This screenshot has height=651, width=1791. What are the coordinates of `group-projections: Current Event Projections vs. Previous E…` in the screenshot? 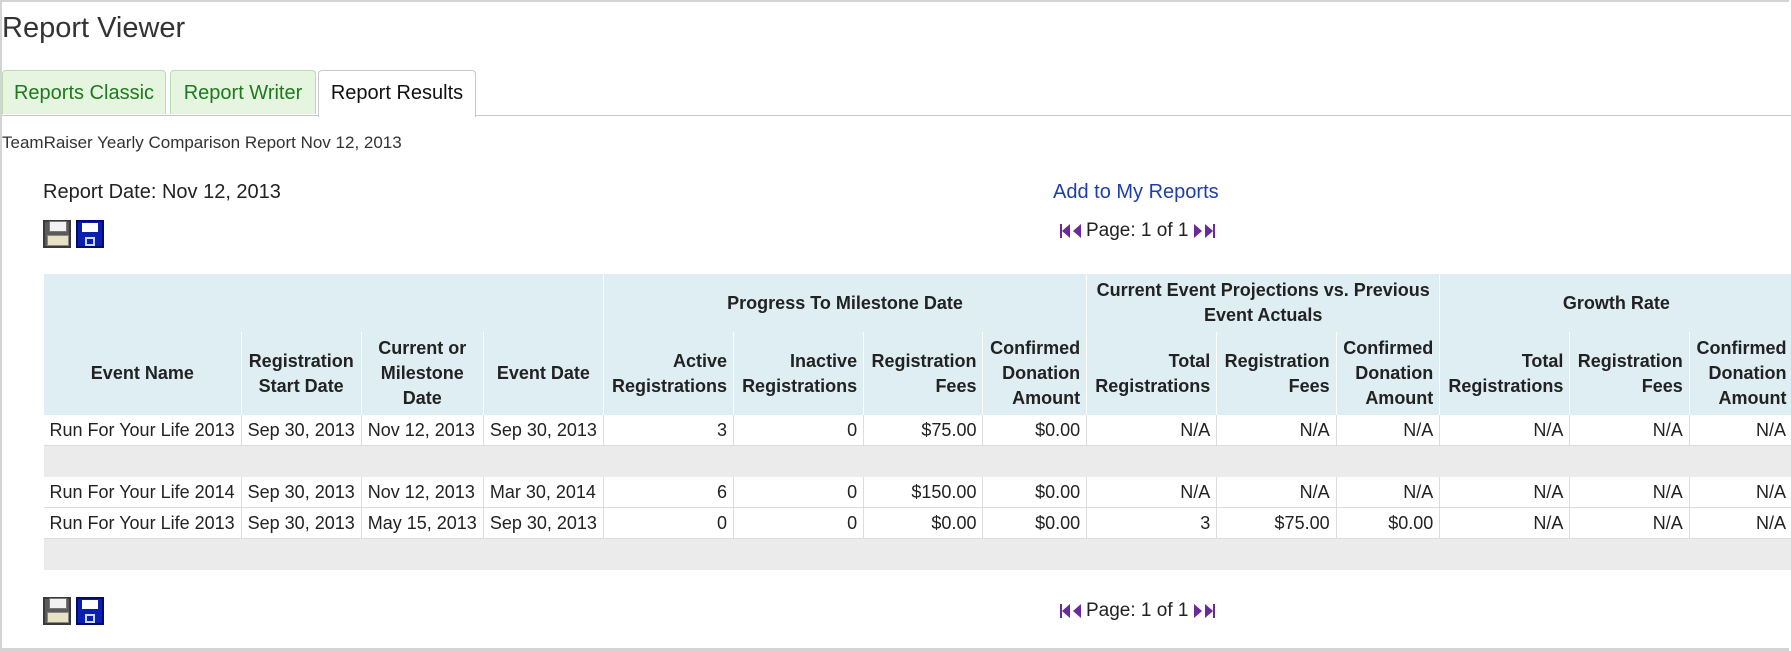 It's located at (1263, 303).